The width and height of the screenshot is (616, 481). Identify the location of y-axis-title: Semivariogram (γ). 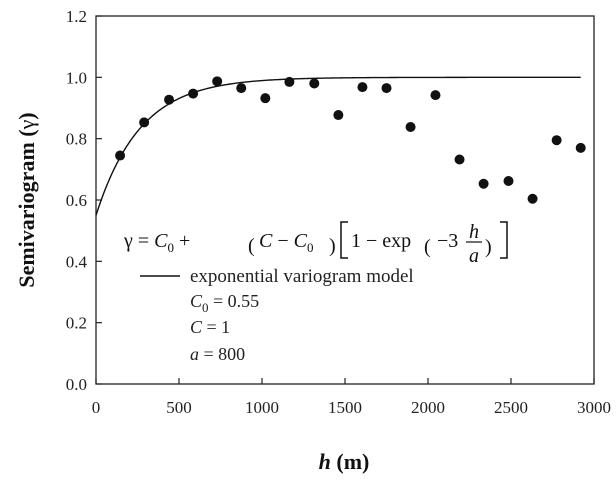
(26, 199).